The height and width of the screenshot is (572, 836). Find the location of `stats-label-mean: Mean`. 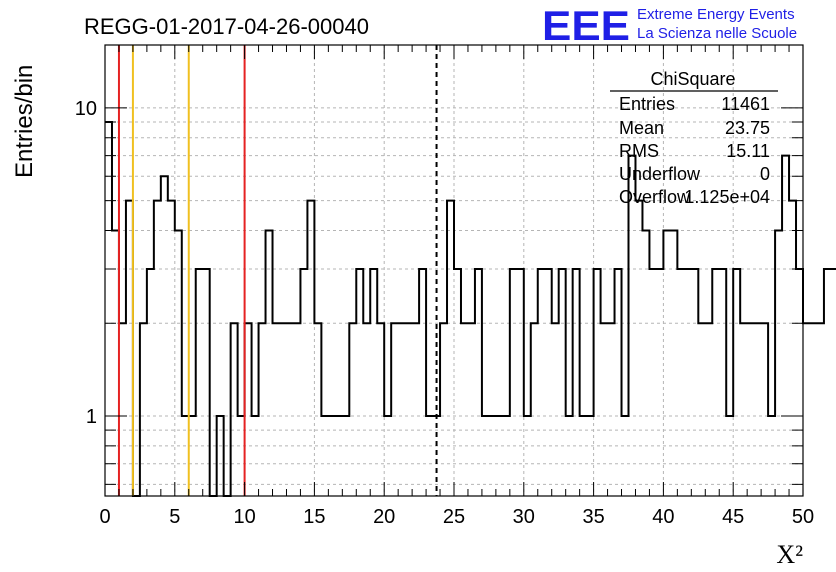

stats-label-mean: Mean is located at coordinates (641, 128).